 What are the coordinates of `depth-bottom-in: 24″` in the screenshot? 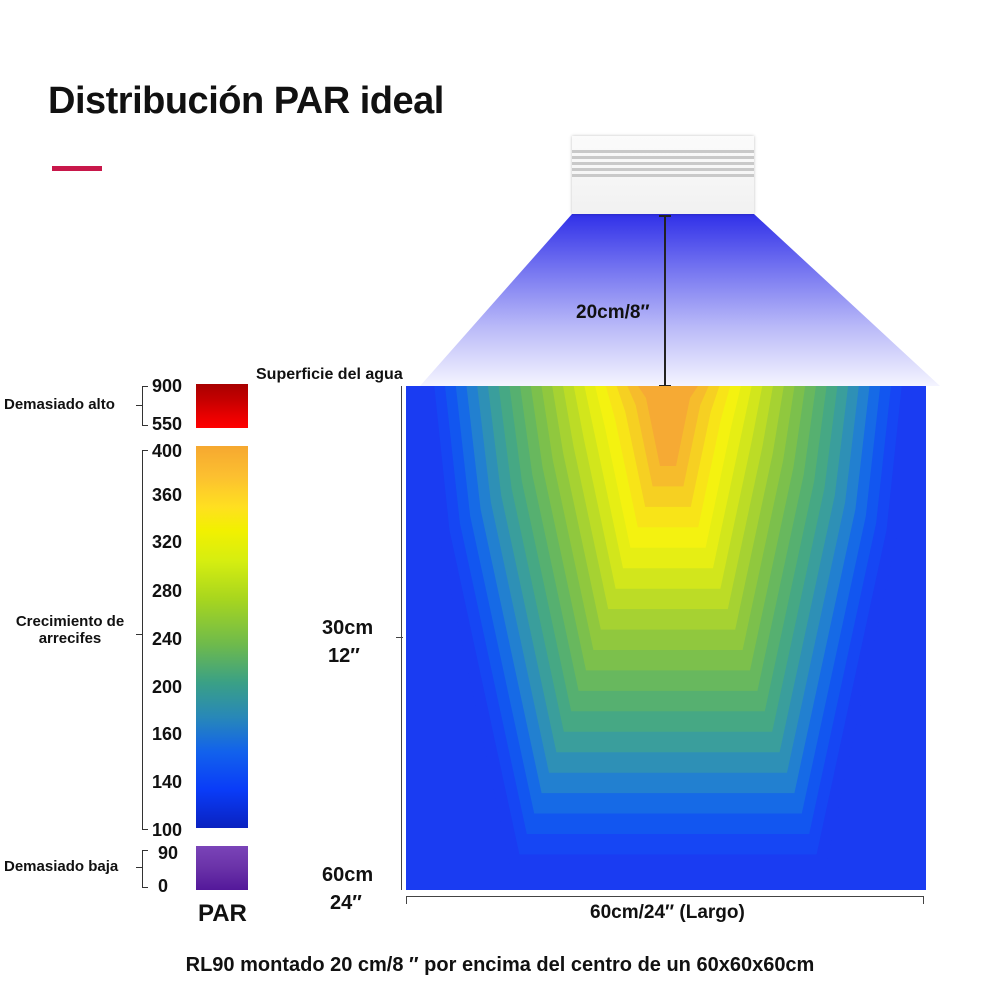 It's located at (346, 903).